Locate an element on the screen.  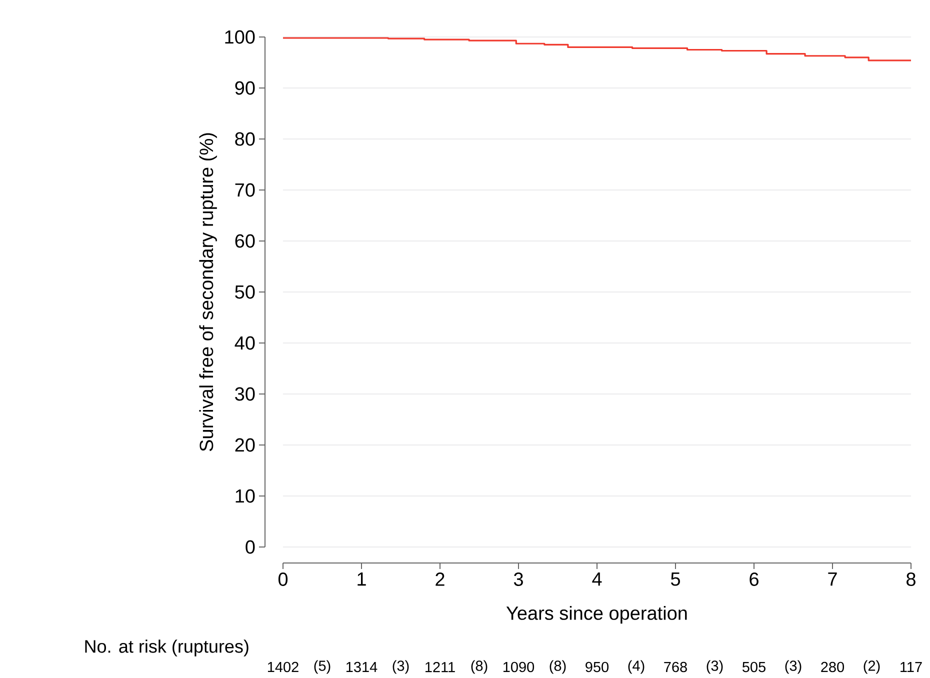
text: (2) is located at coordinates (872, 667).